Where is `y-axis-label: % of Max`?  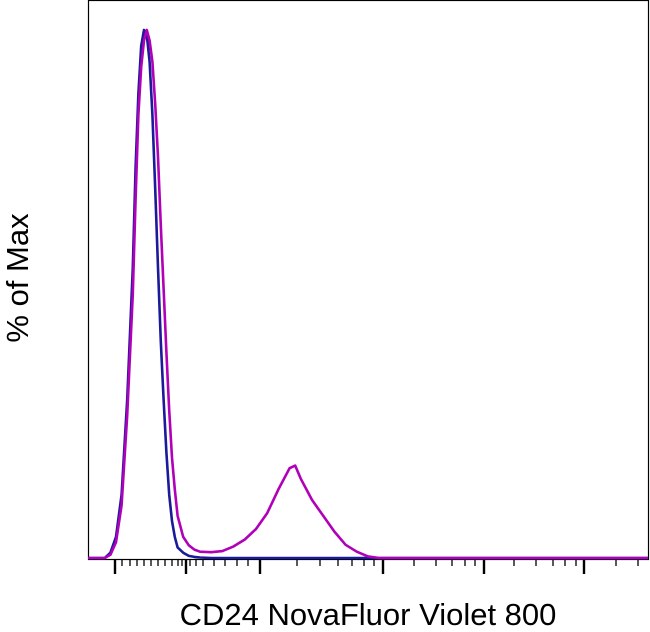 y-axis-label: % of Max is located at coordinates (17, 278).